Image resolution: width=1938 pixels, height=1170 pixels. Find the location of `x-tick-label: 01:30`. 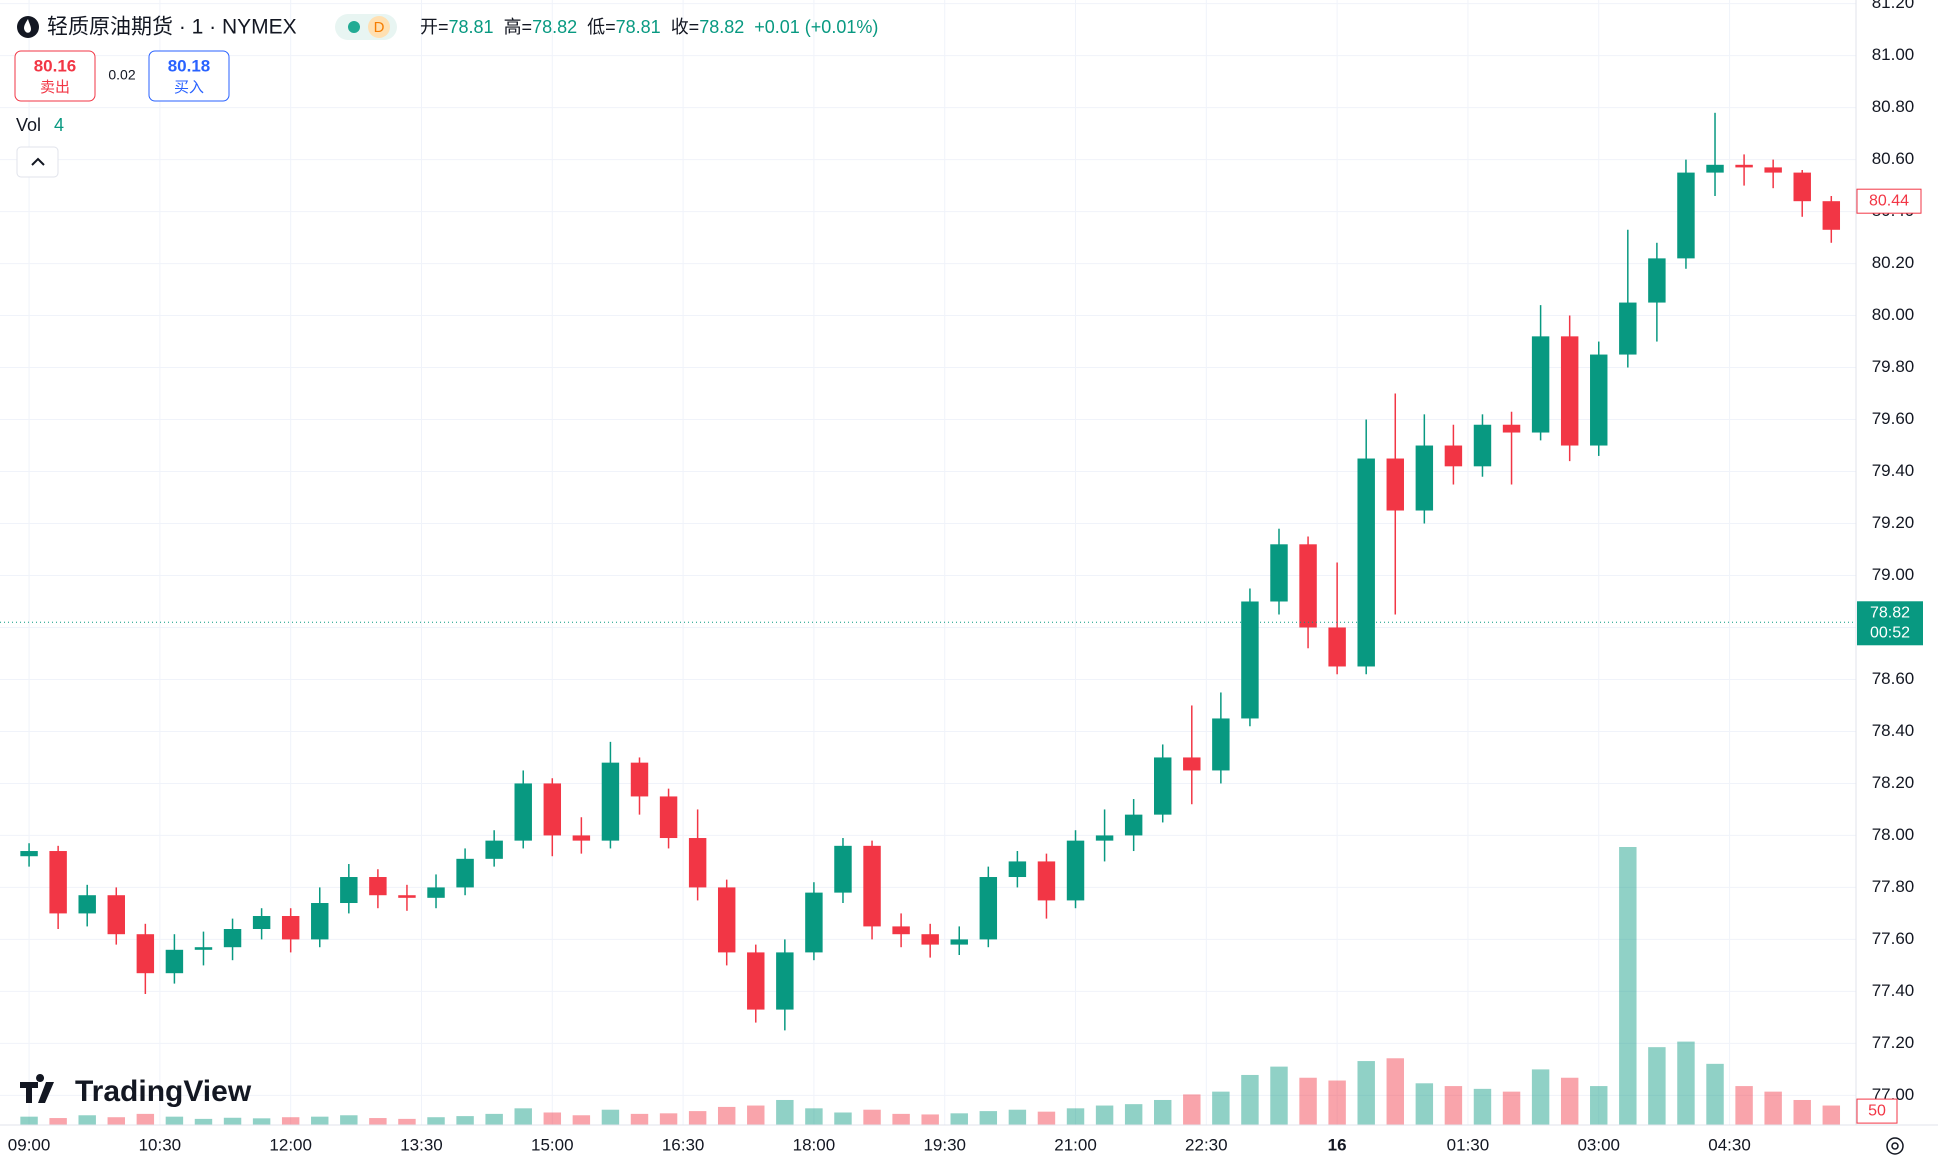

x-tick-label: 01:30 is located at coordinates (1468, 1144).